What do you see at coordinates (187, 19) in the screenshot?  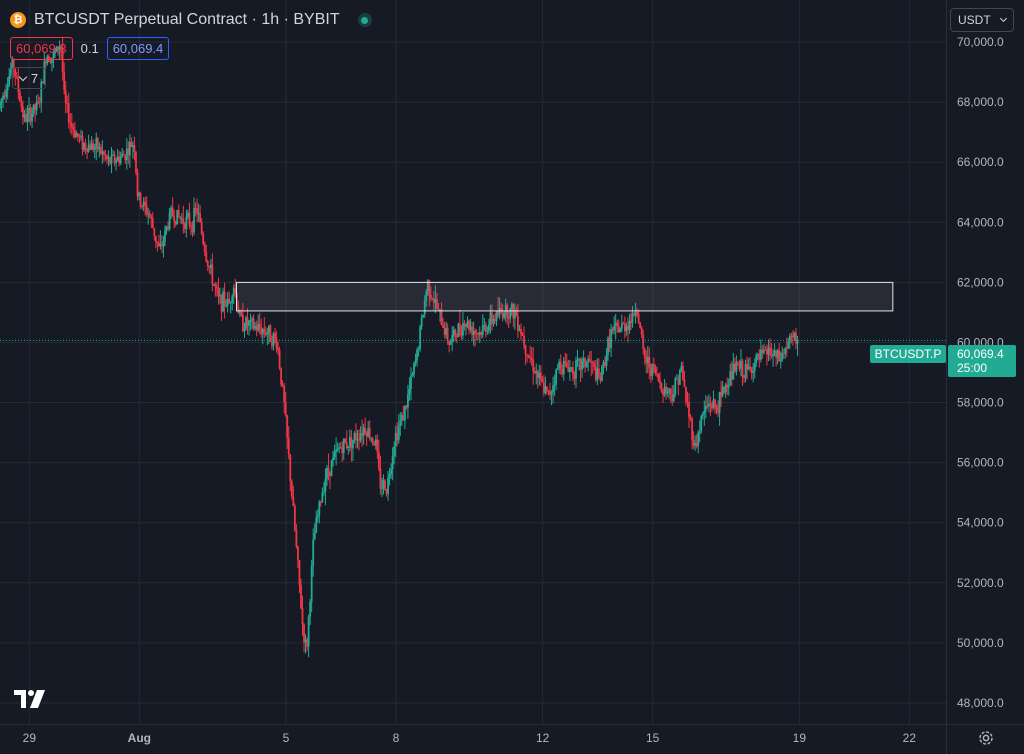 I see `chart-title: BTCUSDT Perpetual Contract · 1h · BYBIT` at bounding box center [187, 19].